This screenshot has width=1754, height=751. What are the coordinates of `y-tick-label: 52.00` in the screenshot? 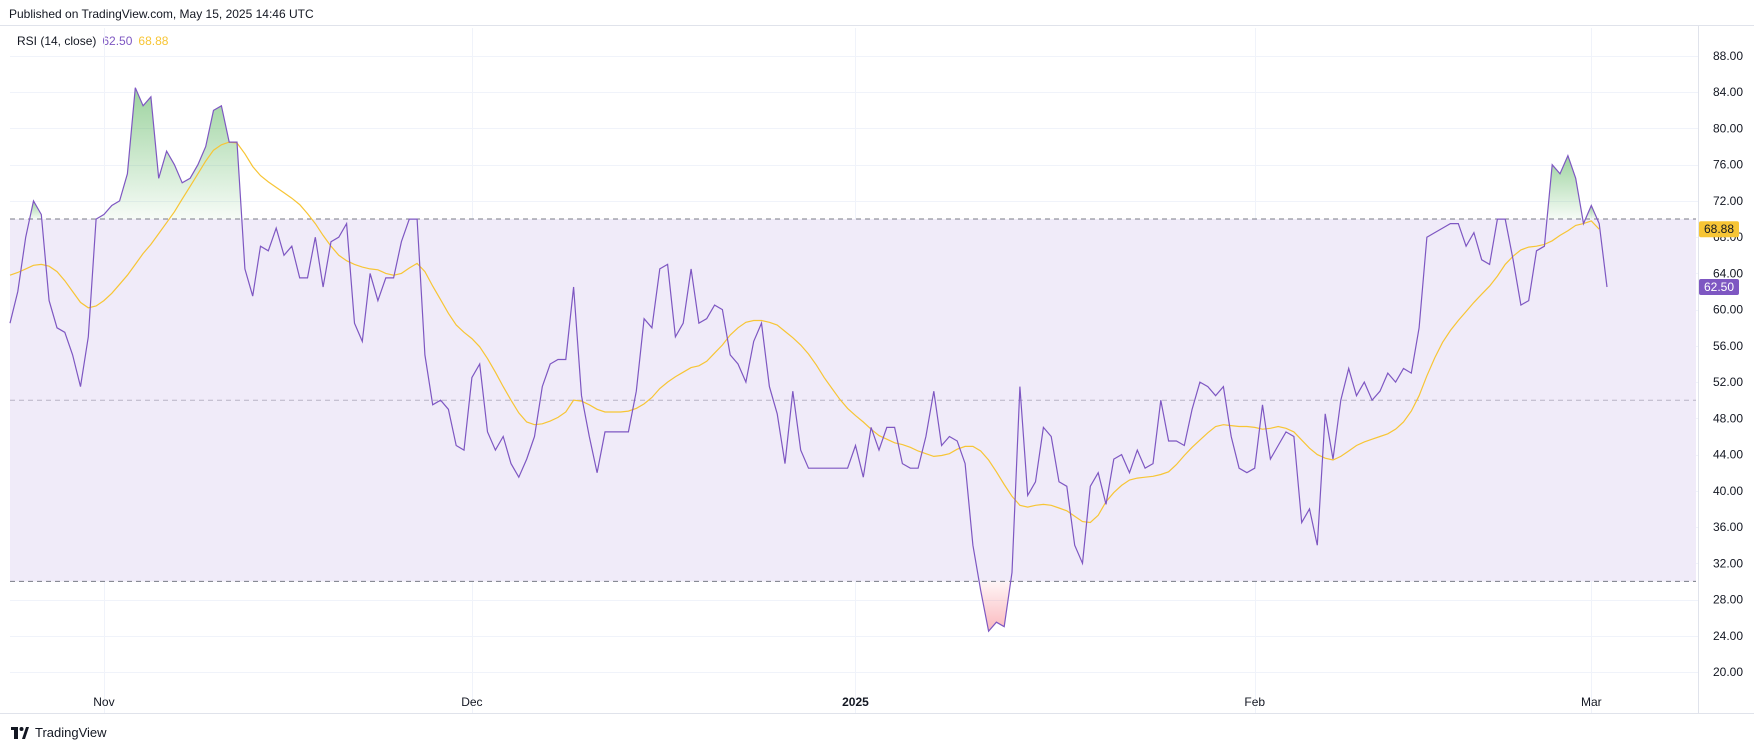 It's located at (1728, 382).